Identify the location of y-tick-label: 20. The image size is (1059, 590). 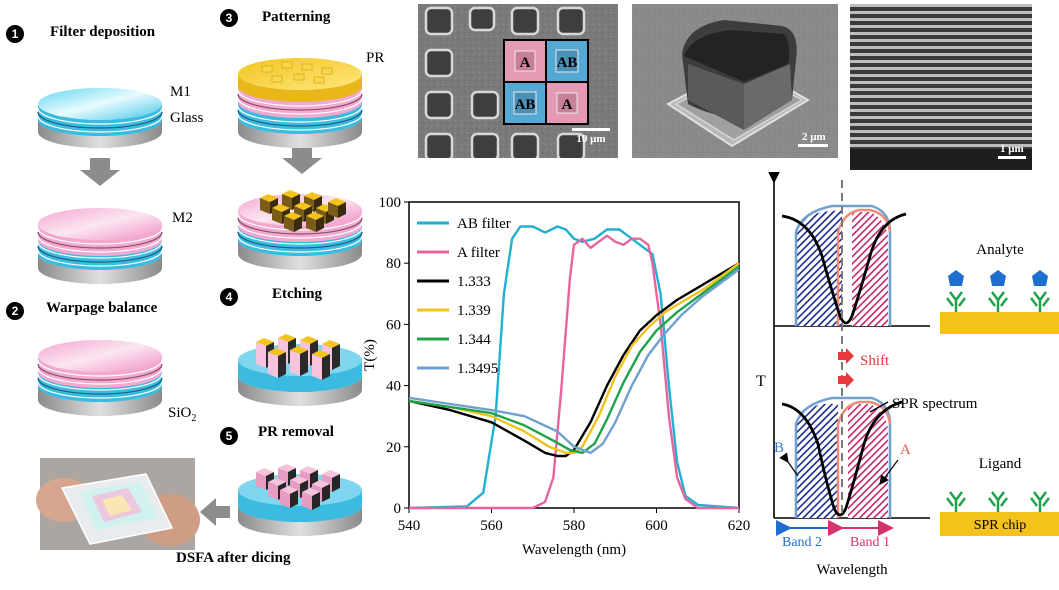
(393, 448).